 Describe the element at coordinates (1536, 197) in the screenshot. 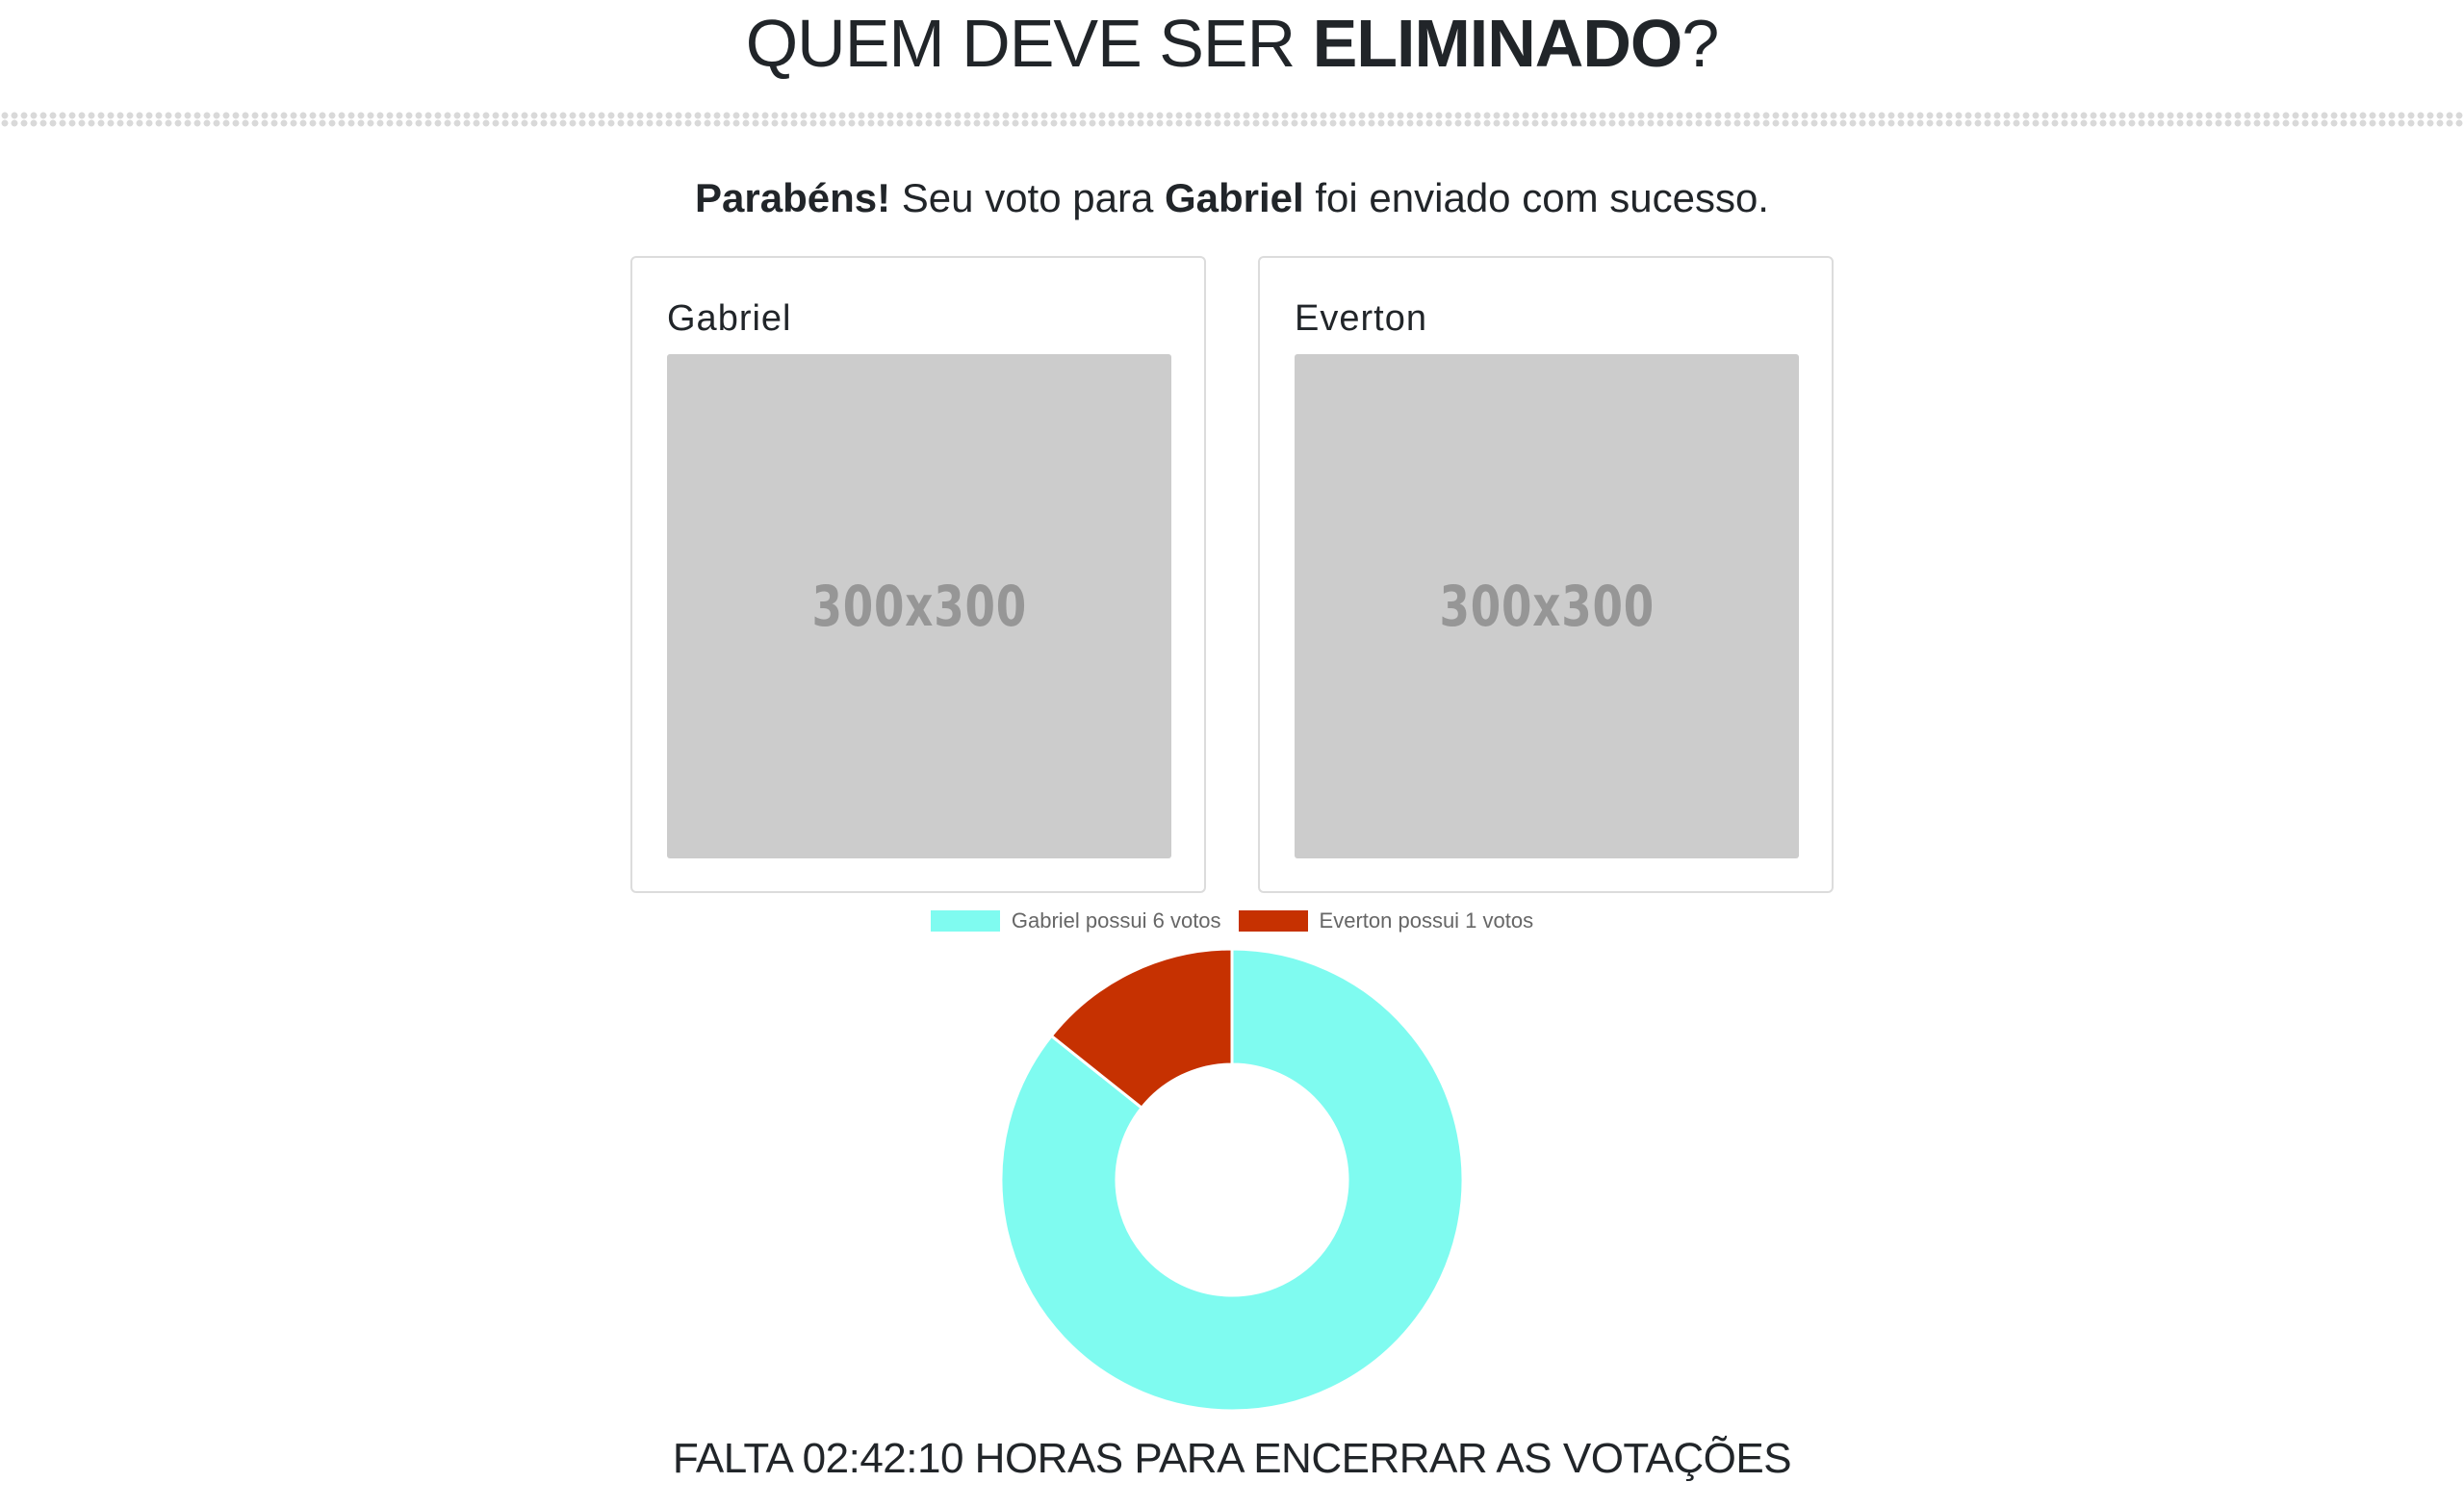

I see `message-text-after: foi enviado com sucesso.` at that location.